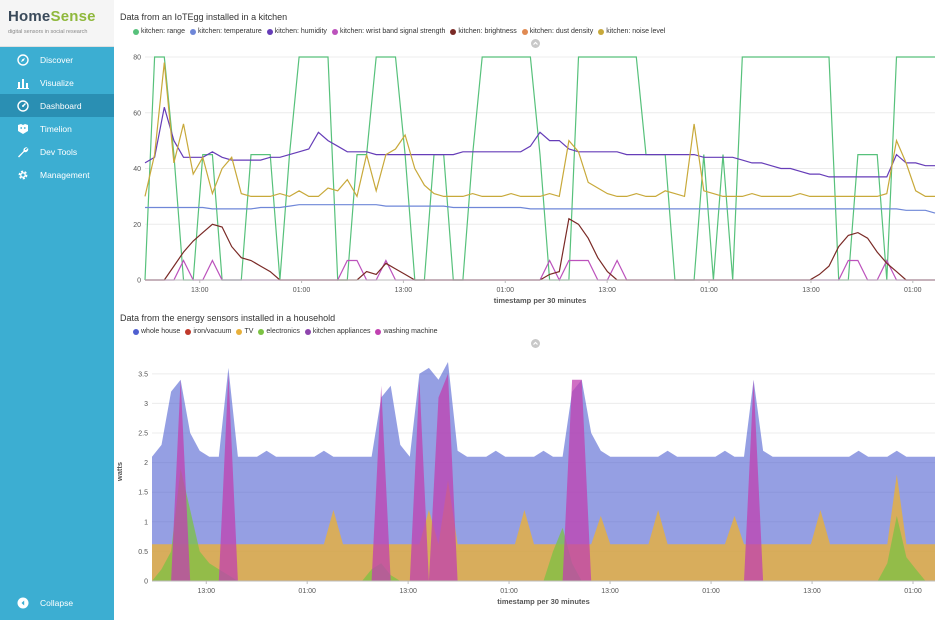 The width and height of the screenshot is (949, 620). I want to click on legend-item-kitchen-noise-level: kitchen: noise level, so click(631, 31).